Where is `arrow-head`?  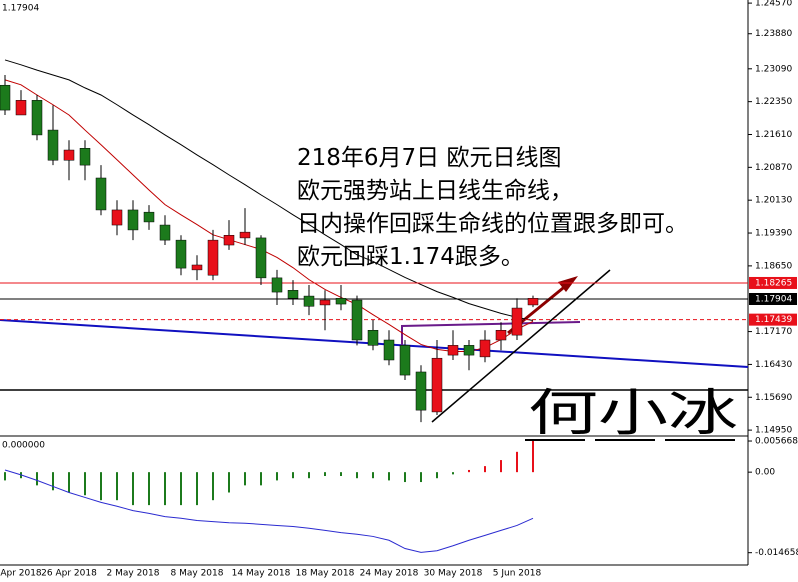 arrow-head is located at coordinates (568, 284).